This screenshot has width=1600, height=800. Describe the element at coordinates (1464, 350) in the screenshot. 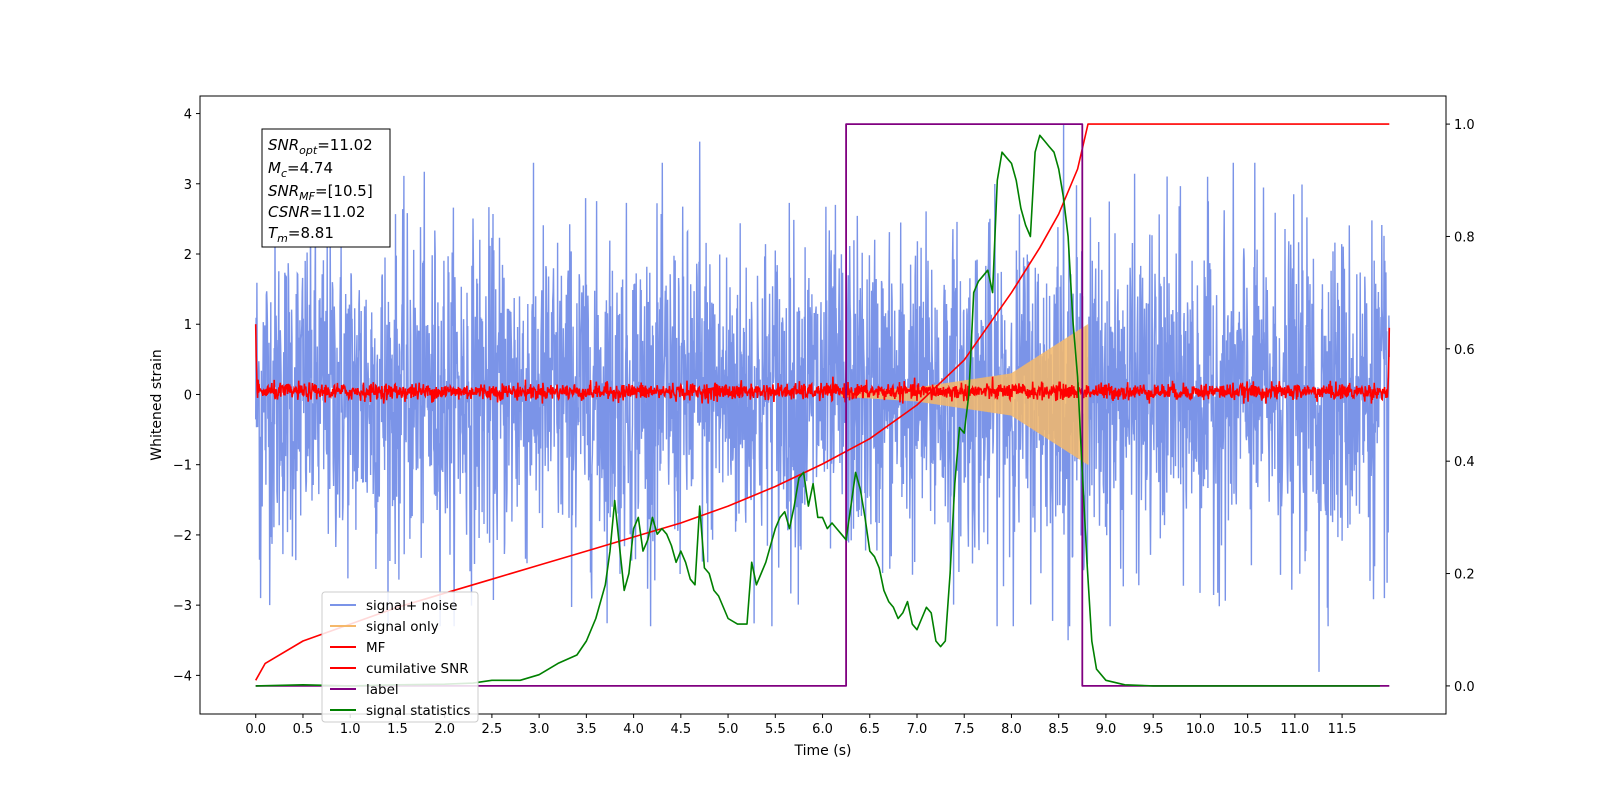

I see `y-right-tick-label: 0.6` at that location.